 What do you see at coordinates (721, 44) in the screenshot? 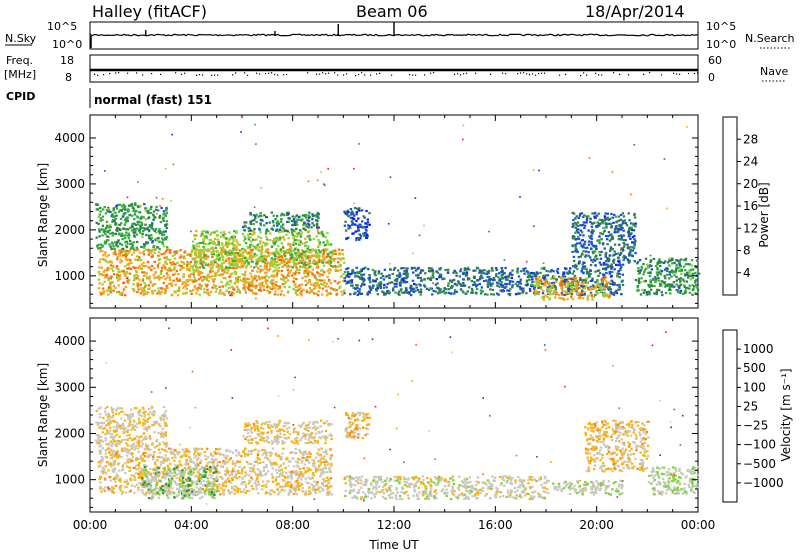
I see `nsearch-tick-bottom: 10^0` at bounding box center [721, 44].